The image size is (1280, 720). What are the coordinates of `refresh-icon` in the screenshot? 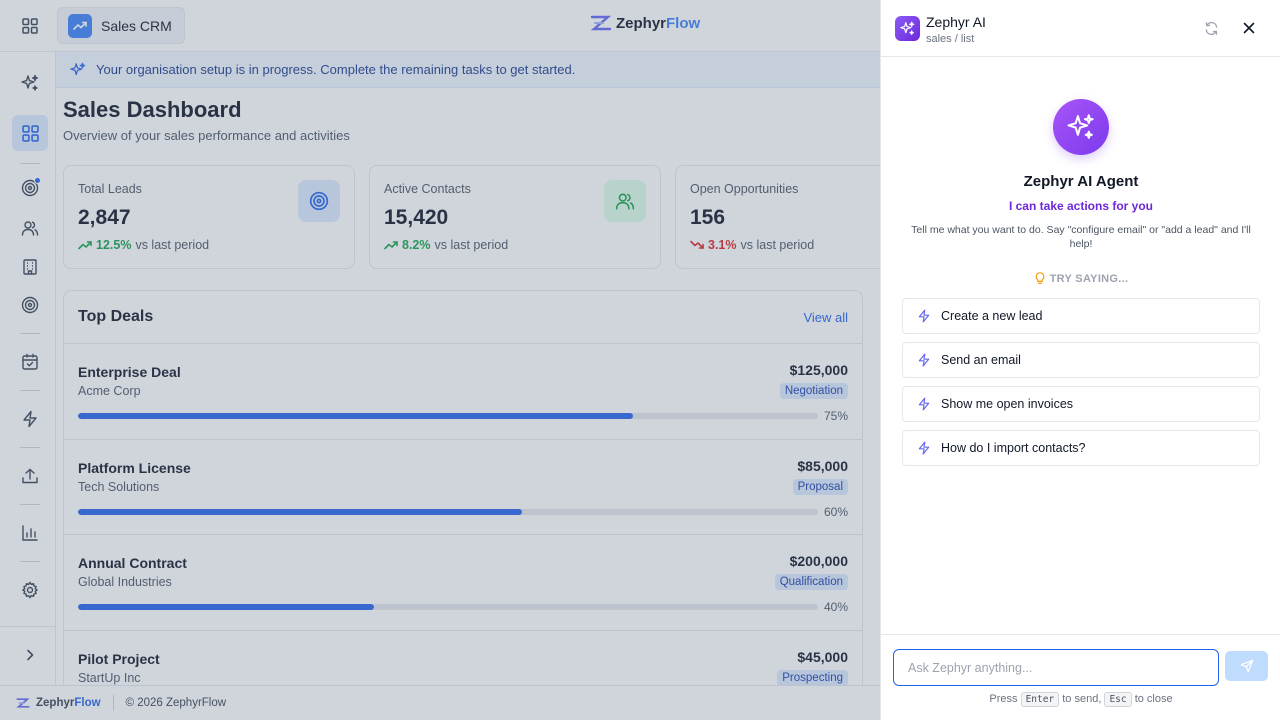 It's located at (1211, 28).